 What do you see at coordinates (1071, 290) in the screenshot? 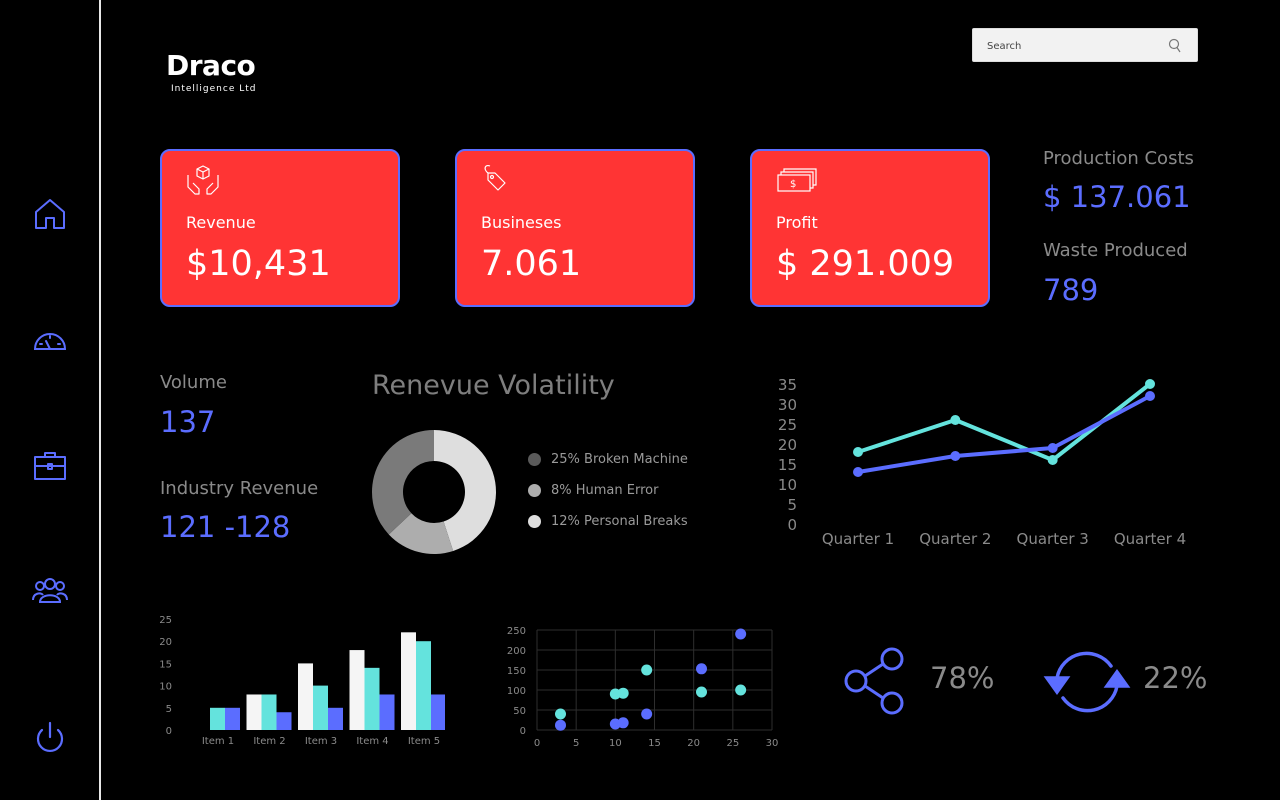
I see `waste-produced-value: 789` at bounding box center [1071, 290].